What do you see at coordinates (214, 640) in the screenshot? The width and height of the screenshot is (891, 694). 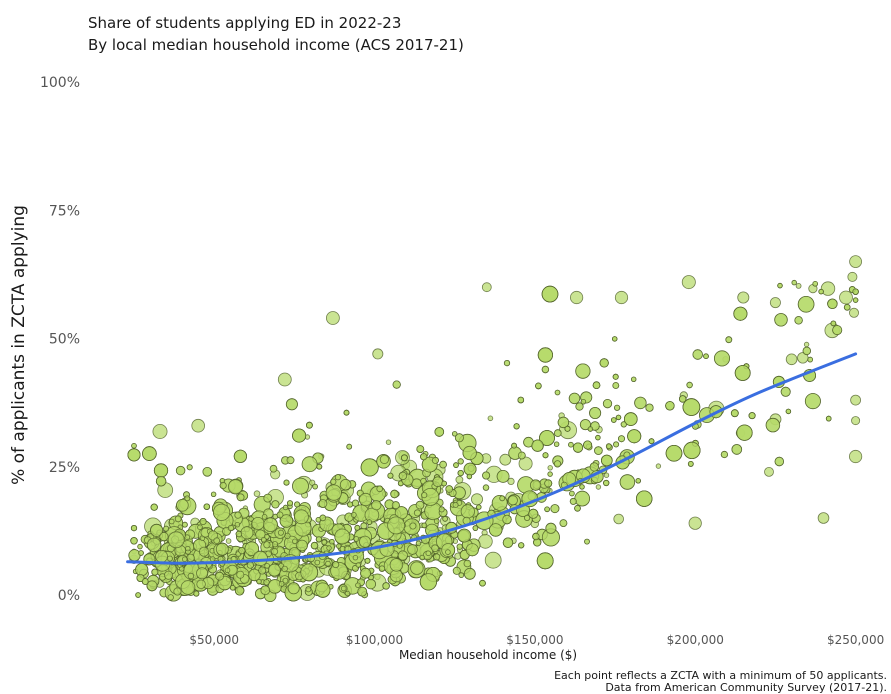 I see `x-tick-label: $50,000` at bounding box center [214, 640].